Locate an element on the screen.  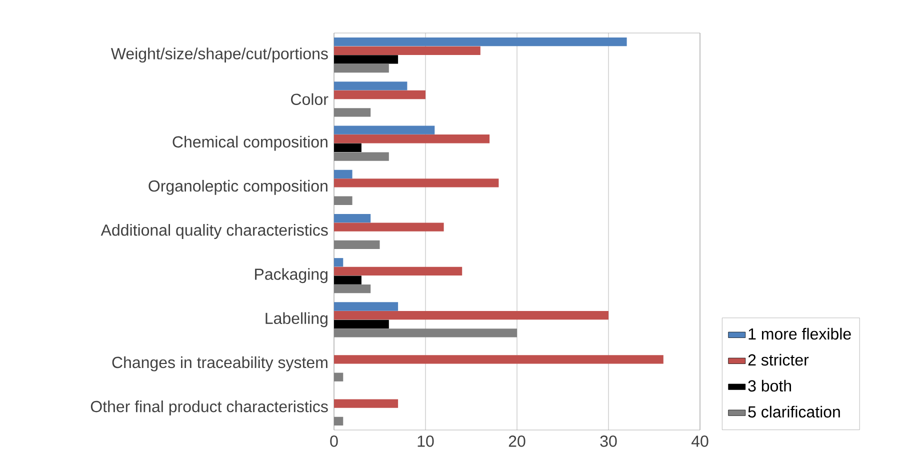
legend-label: 3 both is located at coordinates (769, 386).